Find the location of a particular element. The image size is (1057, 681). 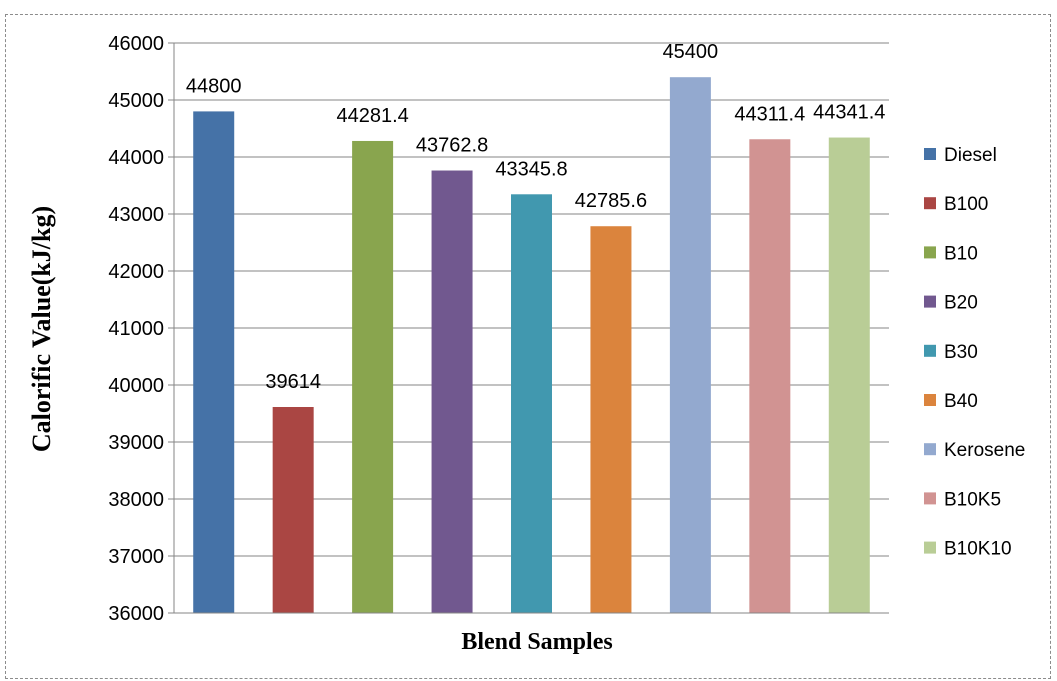

legend-item-b10: B10 is located at coordinates (951, 253).